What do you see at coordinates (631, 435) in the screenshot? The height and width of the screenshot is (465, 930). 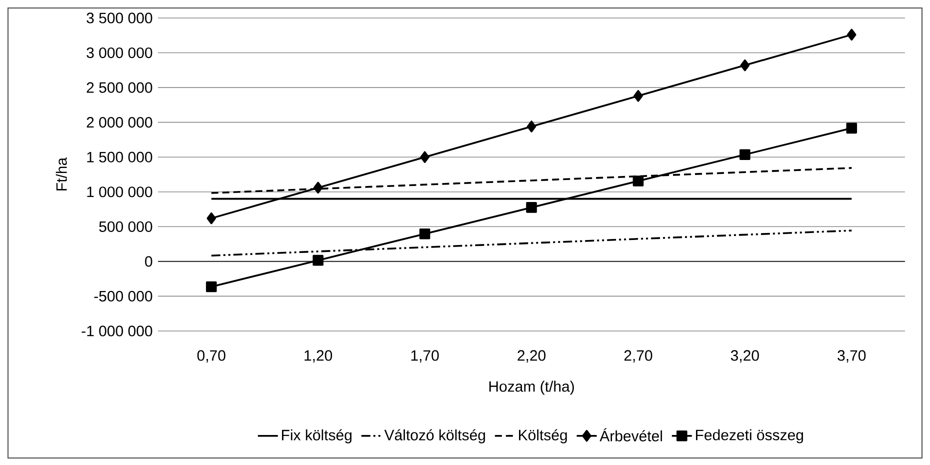 I see `legend-label: Árbevétel` at bounding box center [631, 435].